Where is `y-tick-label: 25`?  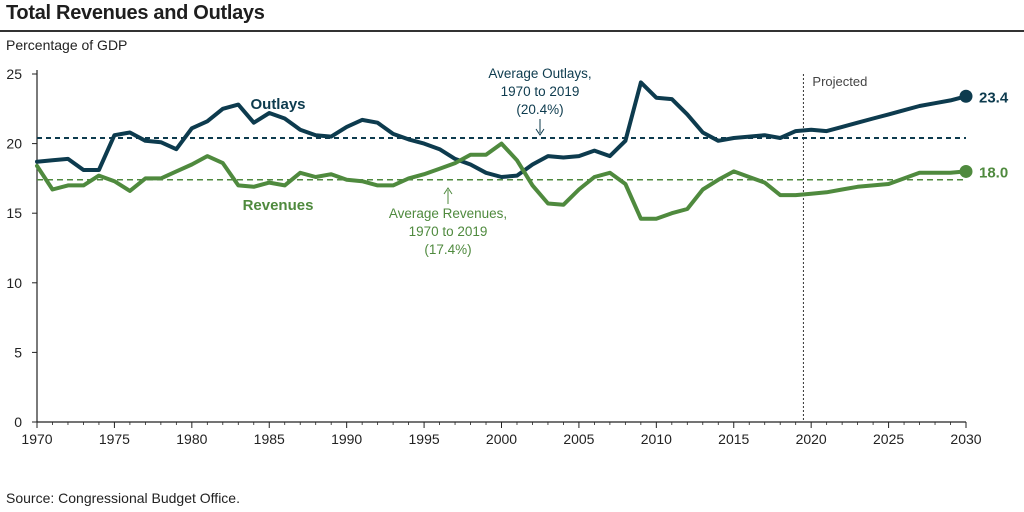
y-tick-label: 25 is located at coordinates (14, 74).